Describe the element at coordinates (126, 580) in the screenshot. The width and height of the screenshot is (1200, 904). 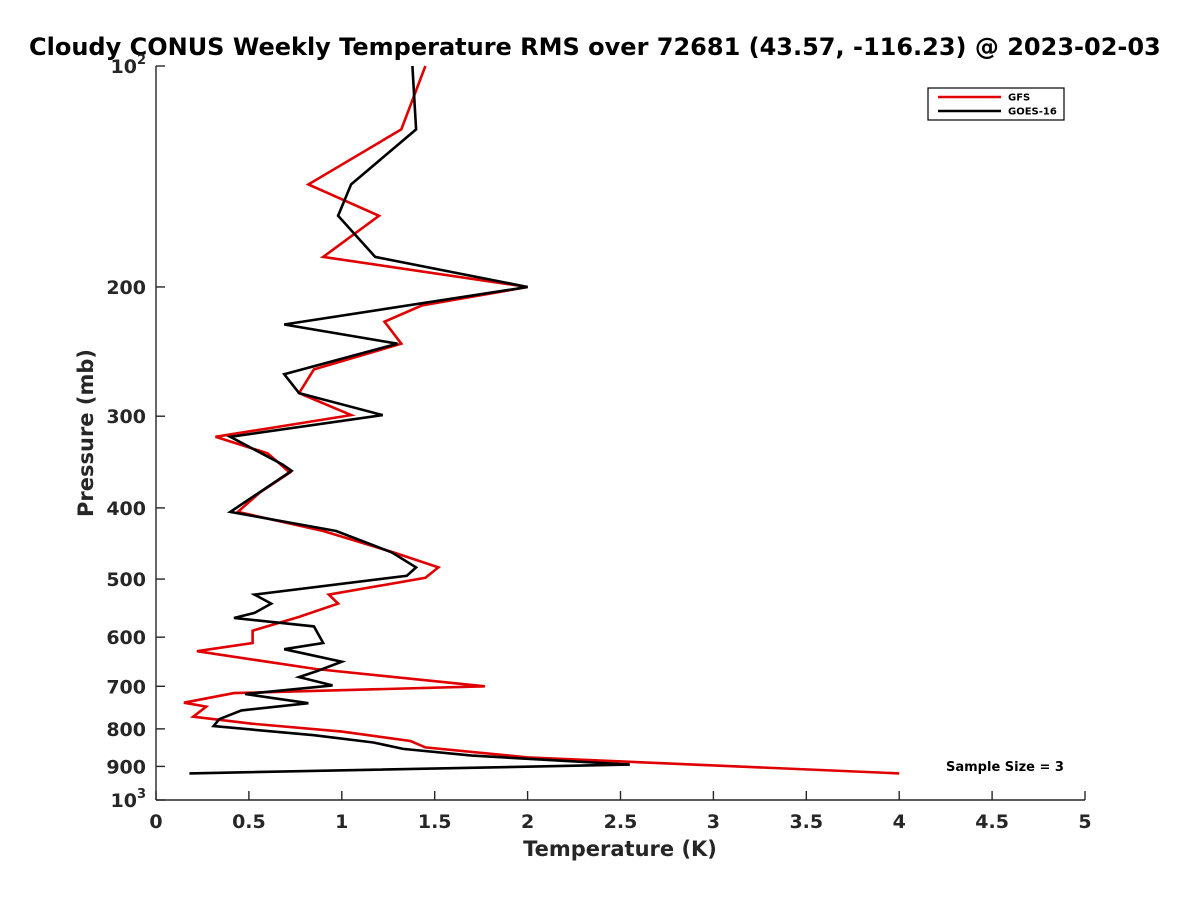
I see `y-tick-label-4: 500` at that location.